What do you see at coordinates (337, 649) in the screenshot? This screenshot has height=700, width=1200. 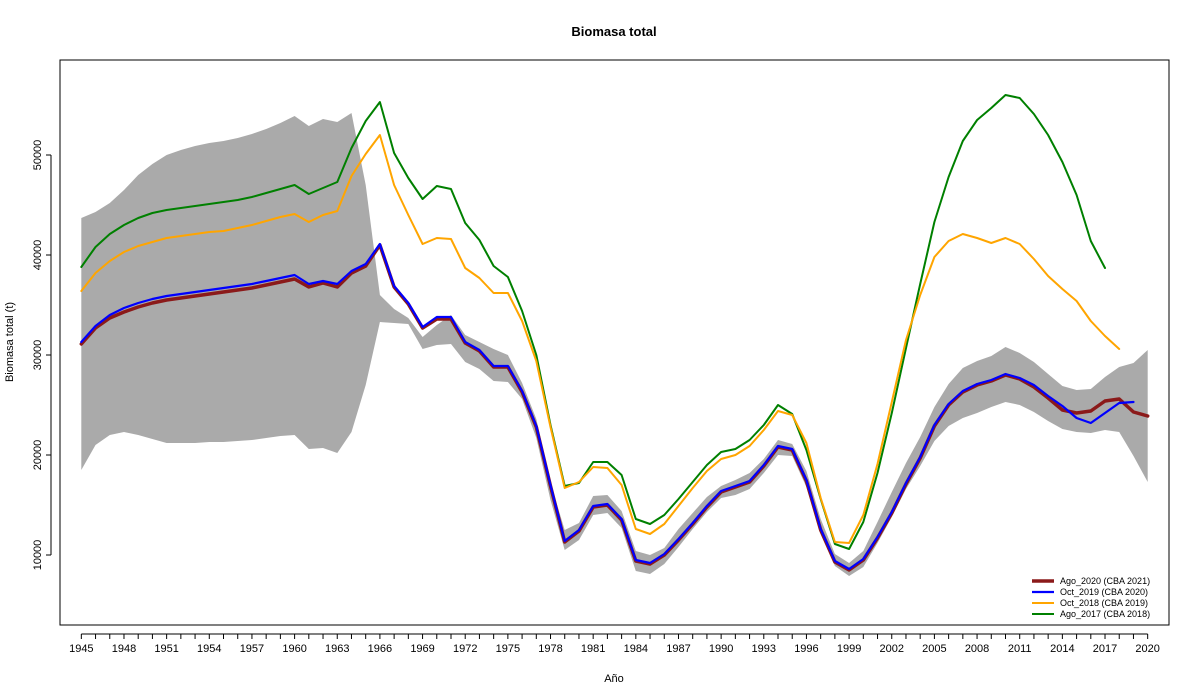 I see `x-tick-label: 1963` at bounding box center [337, 649].